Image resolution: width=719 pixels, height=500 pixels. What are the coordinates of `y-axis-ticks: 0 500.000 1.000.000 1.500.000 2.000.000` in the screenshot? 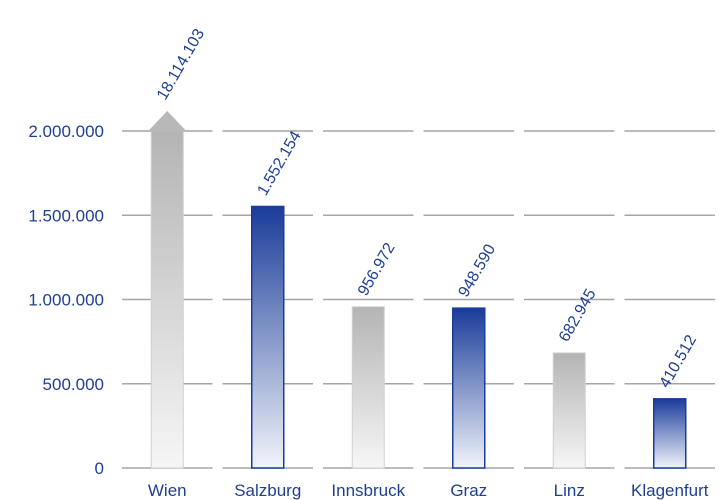 It's located at (66, 300).